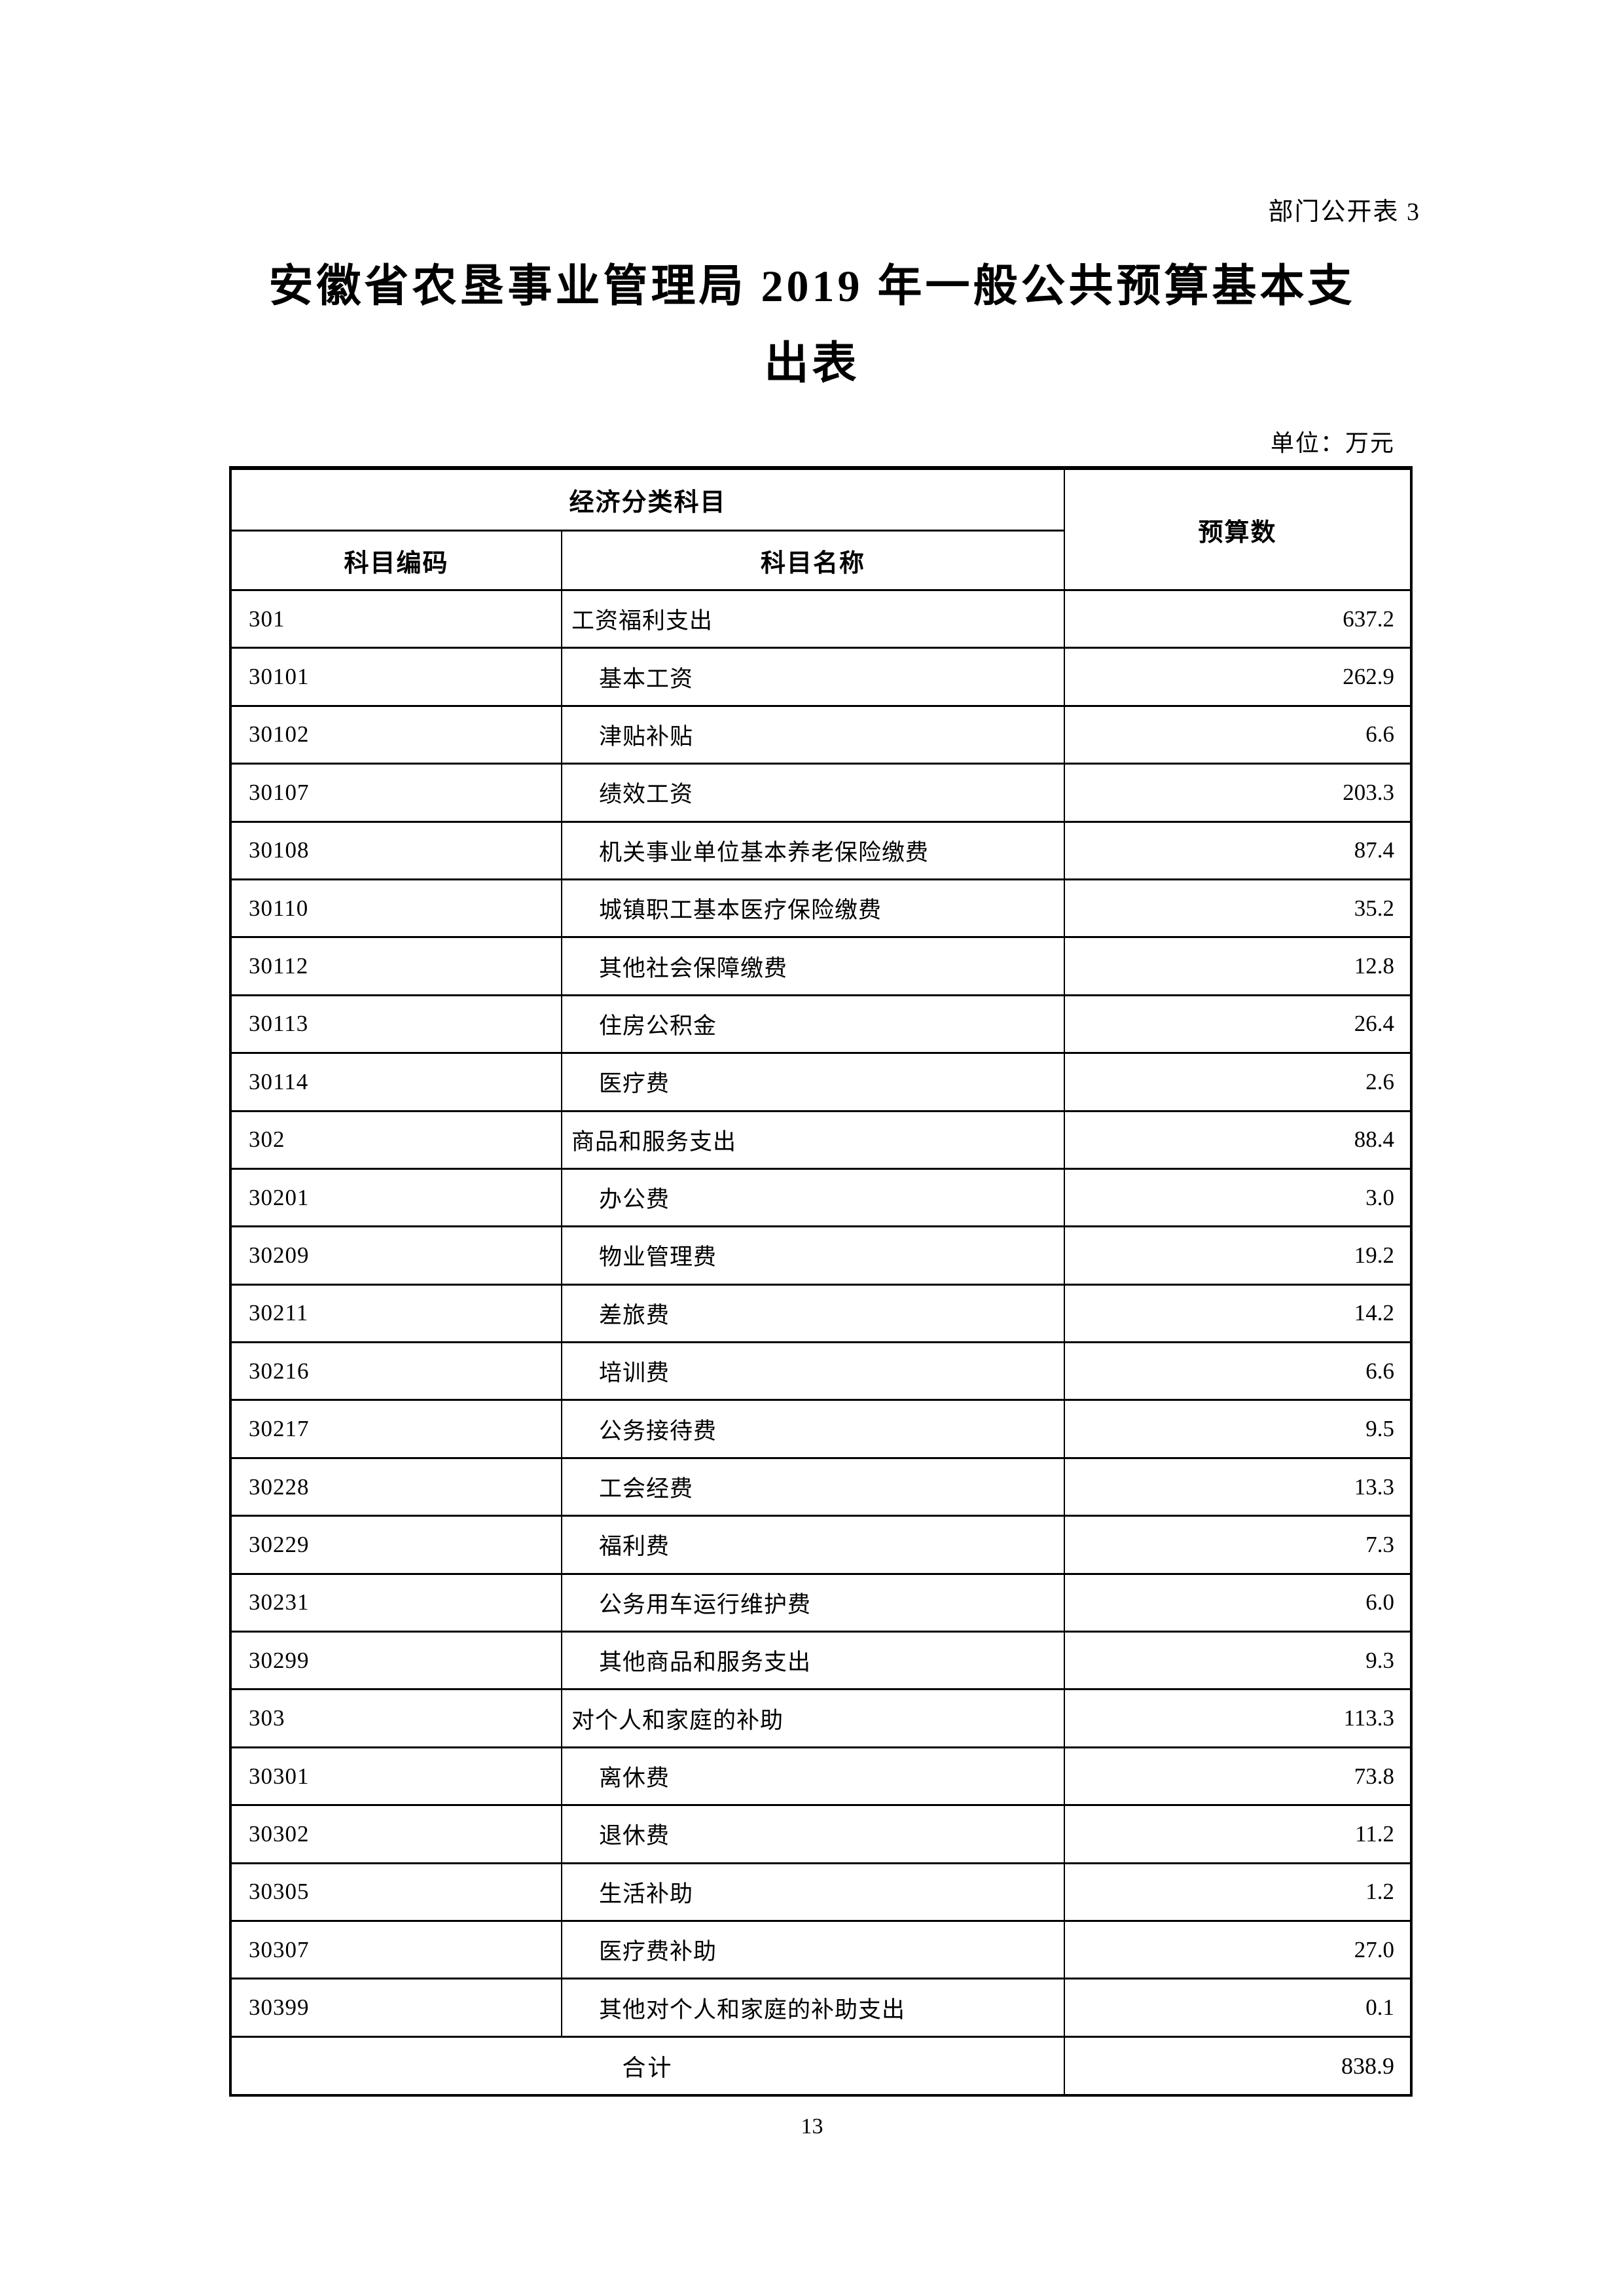 This screenshot has width=1624, height=2295. I want to click on row-name: 退休费, so click(813, 1834).